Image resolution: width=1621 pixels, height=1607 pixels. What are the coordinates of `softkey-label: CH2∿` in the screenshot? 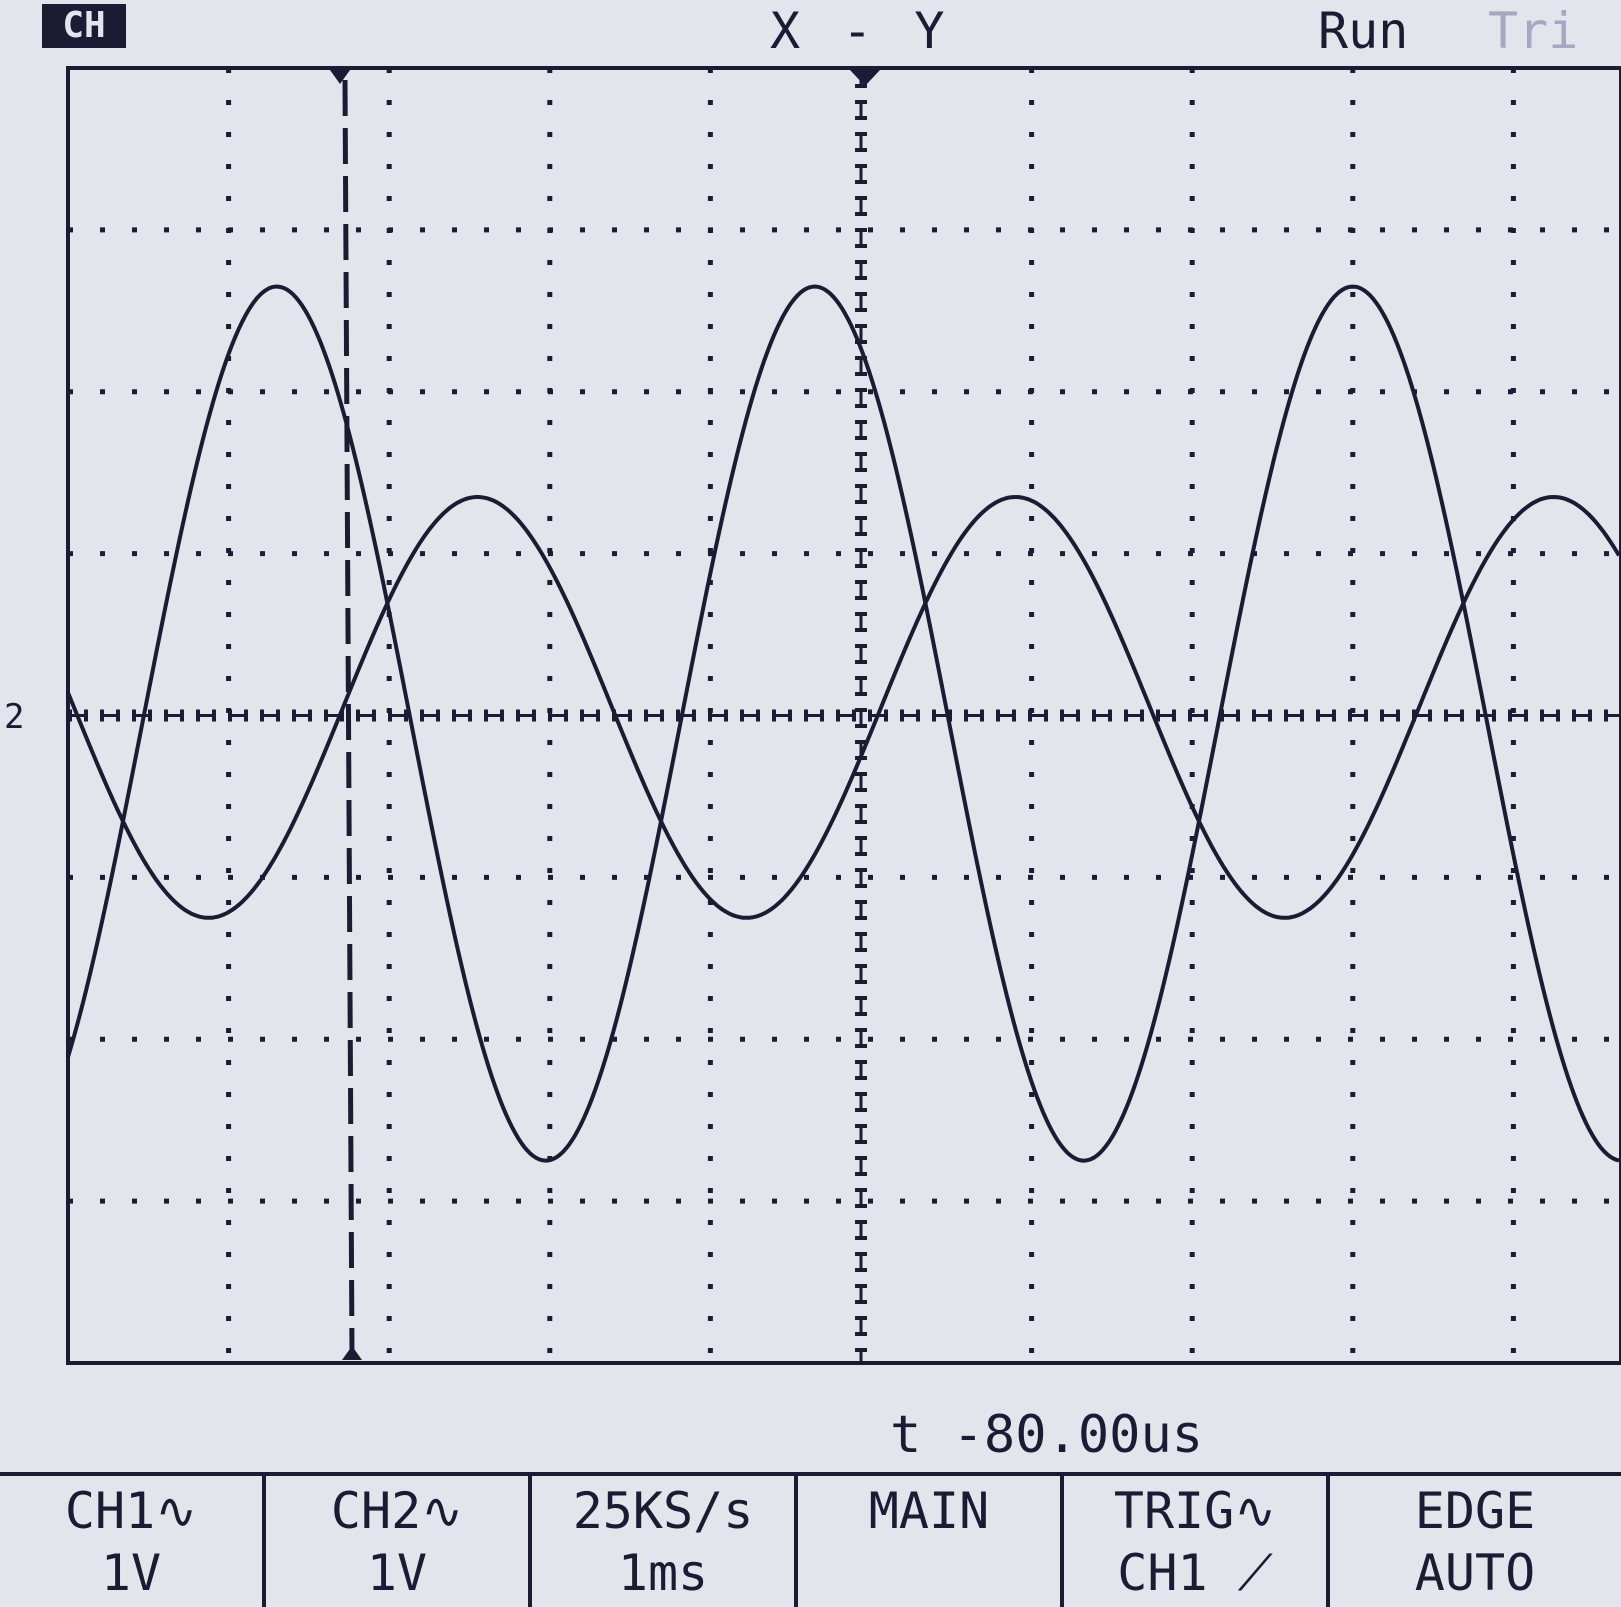 It's located at (397, 1511).